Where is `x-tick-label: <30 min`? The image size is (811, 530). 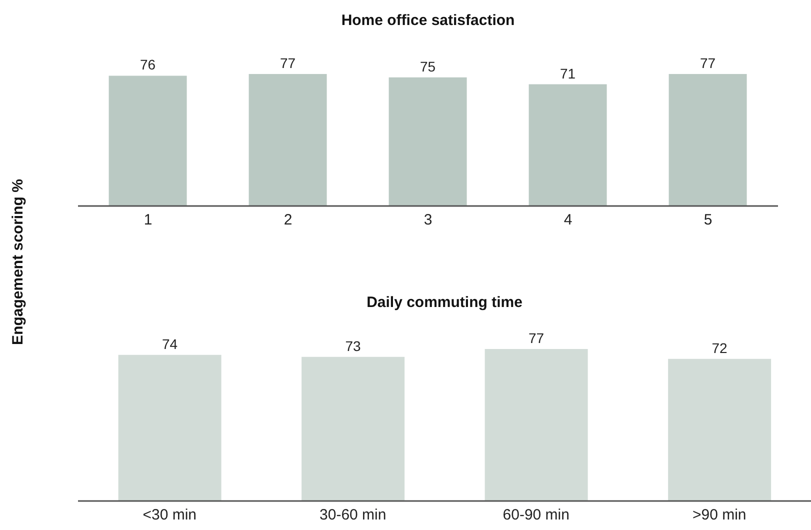 x-tick-label: <30 min is located at coordinates (169, 515).